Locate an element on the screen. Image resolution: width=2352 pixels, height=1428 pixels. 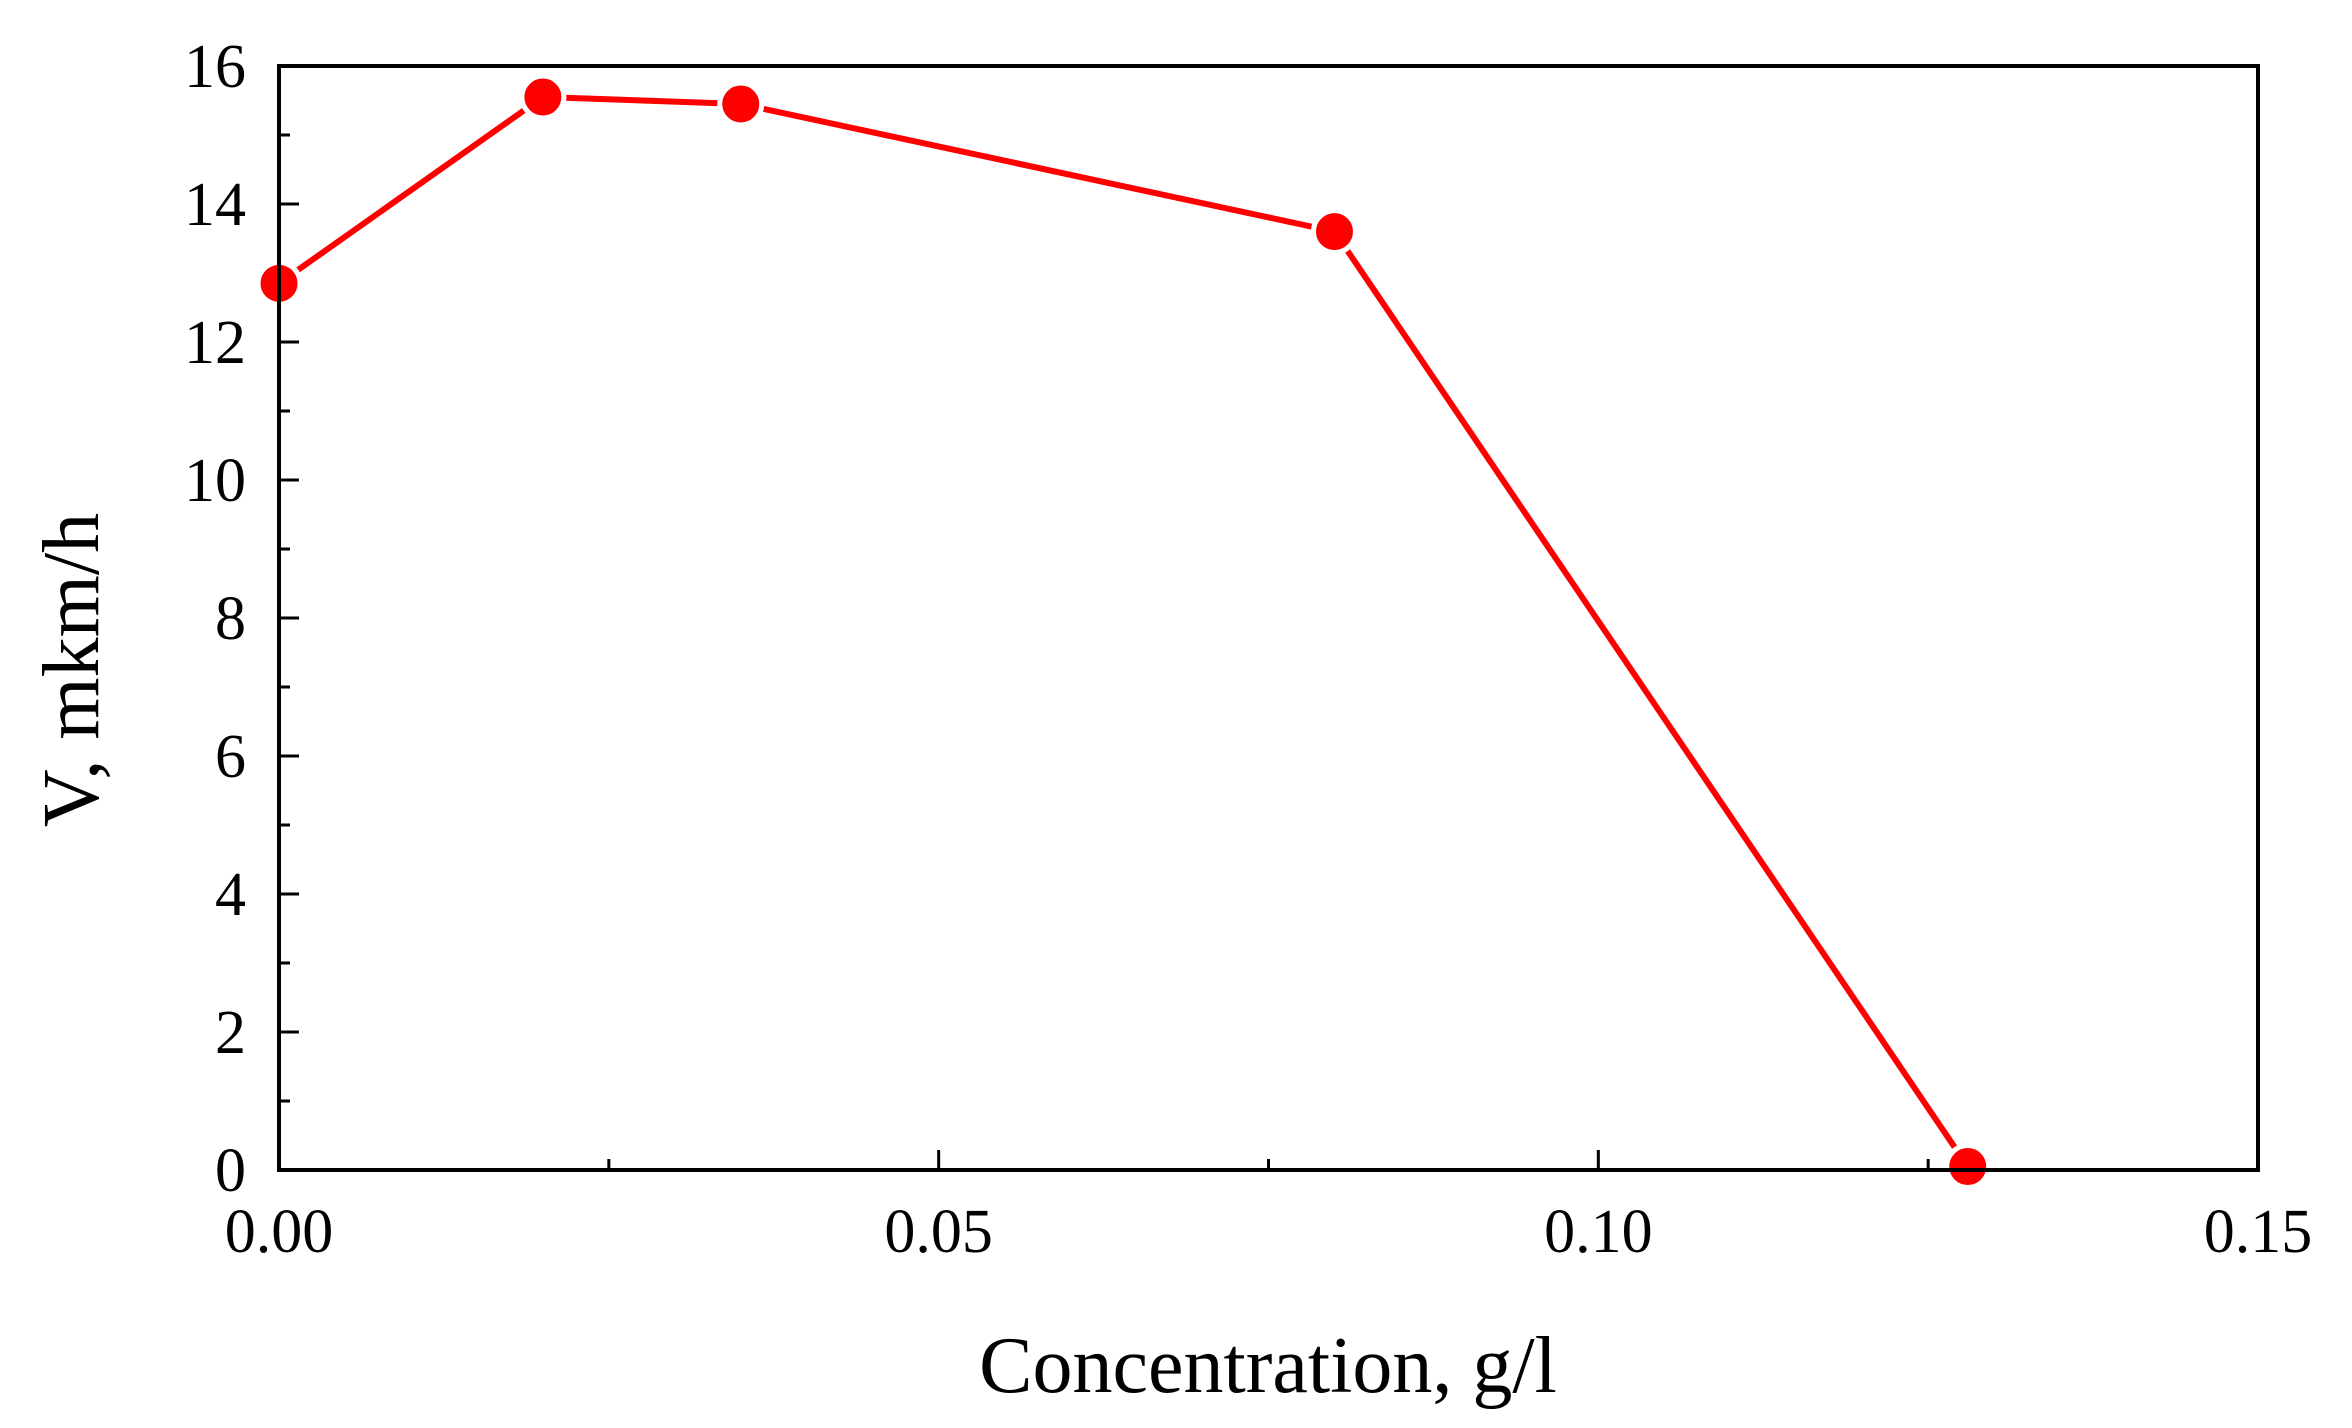
y-tick-label: 14 is located at coordinates (215, 205).